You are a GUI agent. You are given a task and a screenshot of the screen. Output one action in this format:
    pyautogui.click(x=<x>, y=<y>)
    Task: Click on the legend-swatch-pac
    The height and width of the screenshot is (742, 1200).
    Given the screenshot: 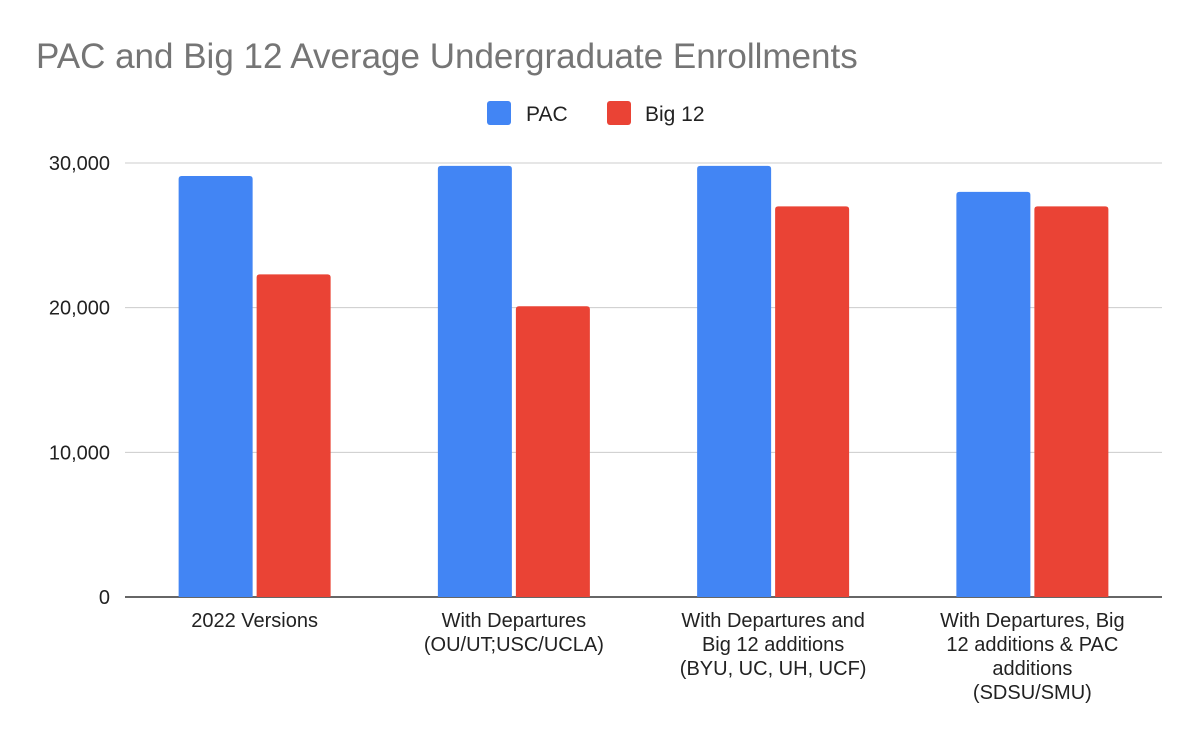 What is the action you would take?
    pyautogui.click(x=499, y=113)
    